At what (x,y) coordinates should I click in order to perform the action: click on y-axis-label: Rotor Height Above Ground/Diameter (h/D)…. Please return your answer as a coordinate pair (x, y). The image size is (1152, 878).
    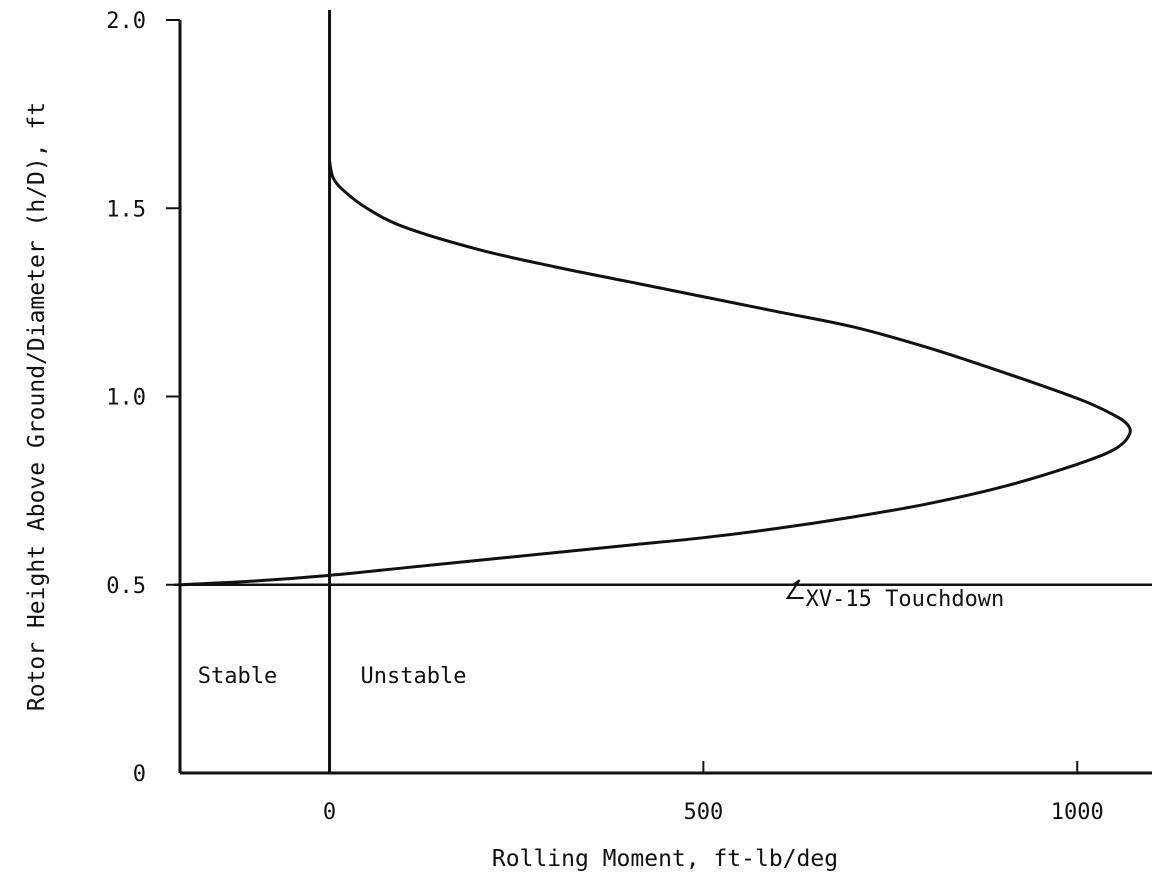
    Looking at the image, I should click on (37, 406).